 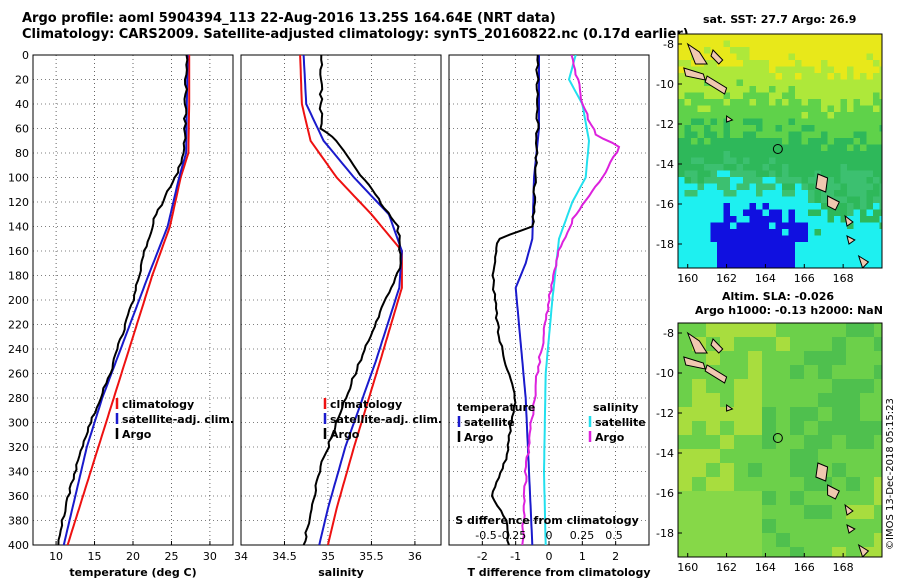 What do you see at coordinates (18, 276) in the screenshot?
I see `y-tick-label: 180` at bounding box center [18, 276].